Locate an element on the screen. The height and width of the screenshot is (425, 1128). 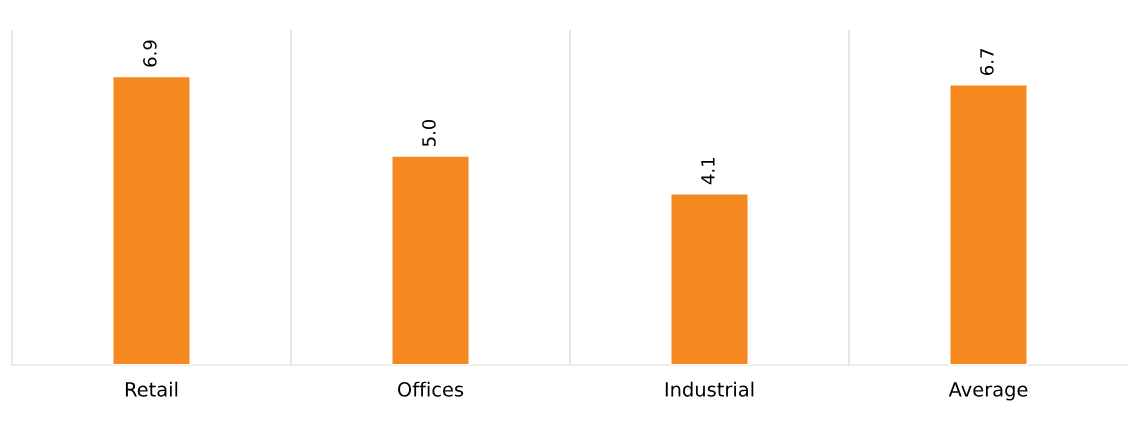
x-tick-label: Average is located at coordinates (988, 391).